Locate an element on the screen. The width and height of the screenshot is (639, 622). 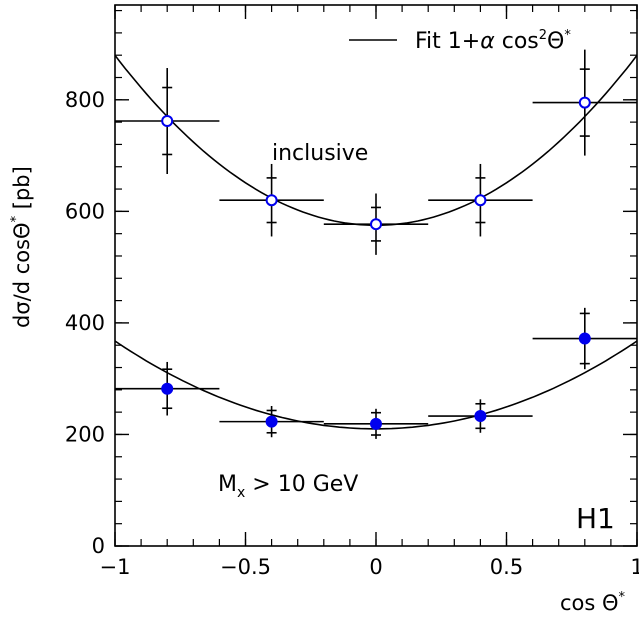
annotation-inclusive: inclusive is located at coordinates (320, 153).